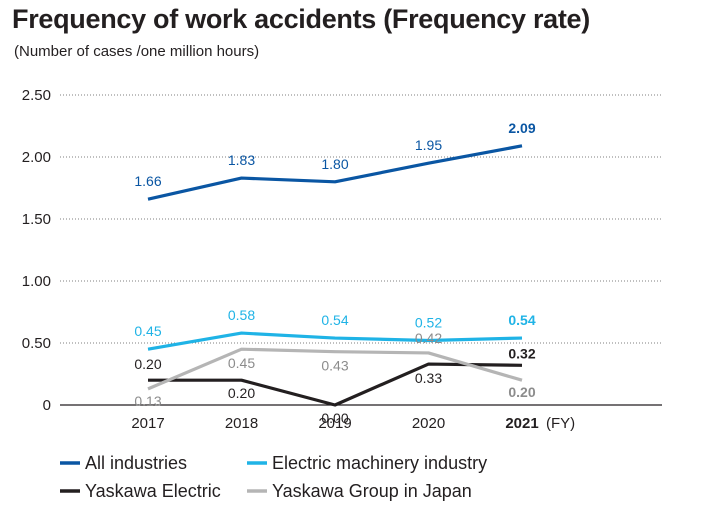 The width and height of the screenshot is (724, 523). What do you see at coordinates (379, 463) in the screenshot?
I see `legend-label: Electric machinery industry` at bounding box center [379, 463].